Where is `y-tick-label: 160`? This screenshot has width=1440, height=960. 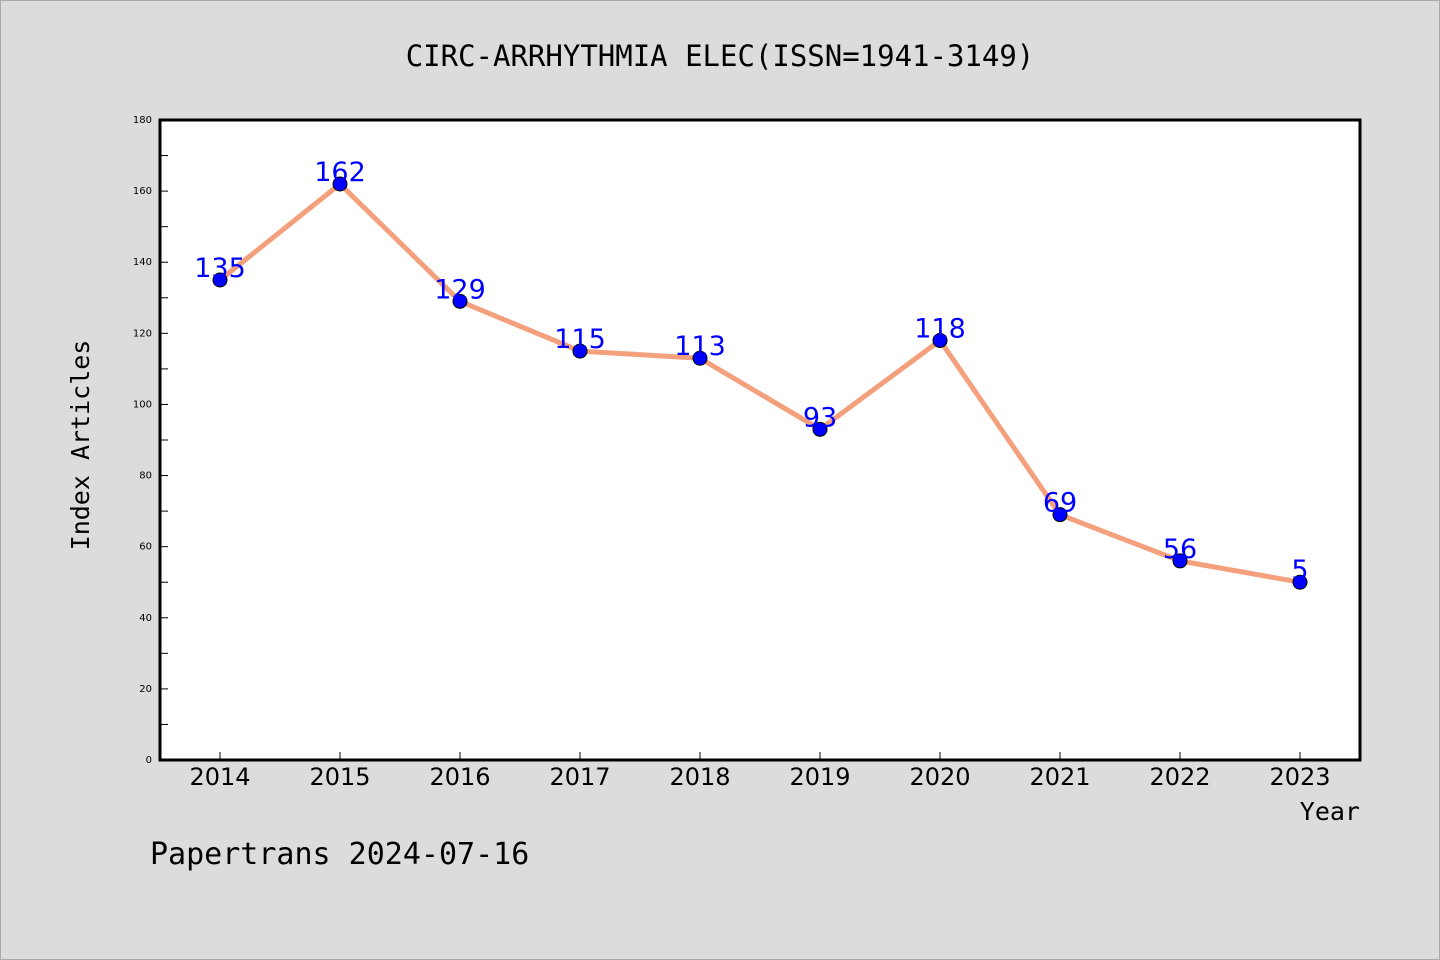 y-tick-label: 160 is located at coordinates (142, 191).